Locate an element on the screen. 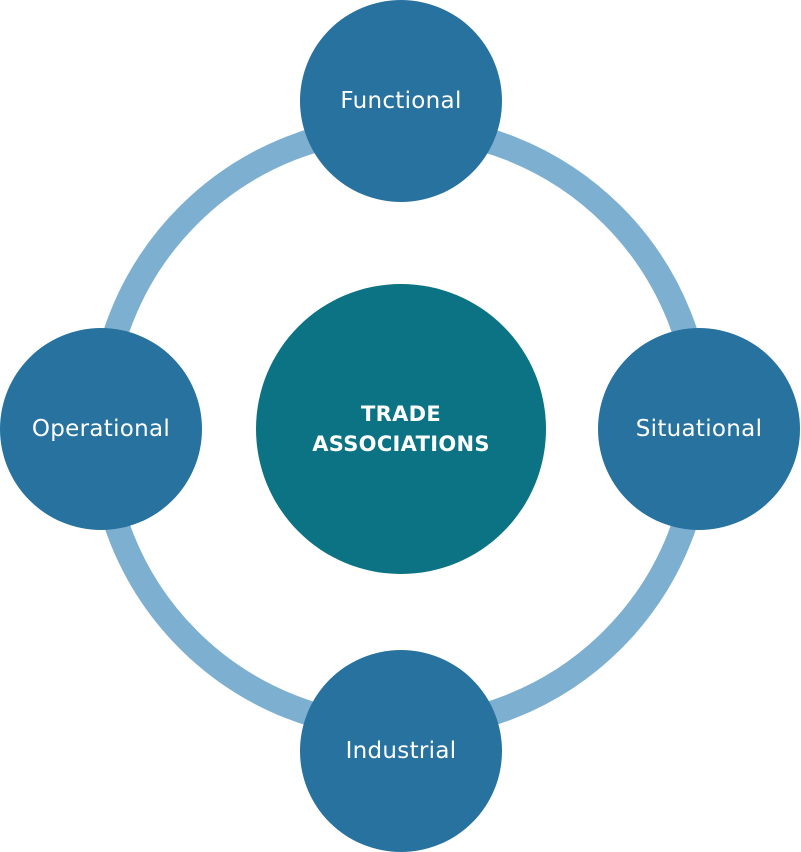 The width and height of the screenshot is (801, 852). center-label-line1: TRADE is located at coordinates (401, 414).